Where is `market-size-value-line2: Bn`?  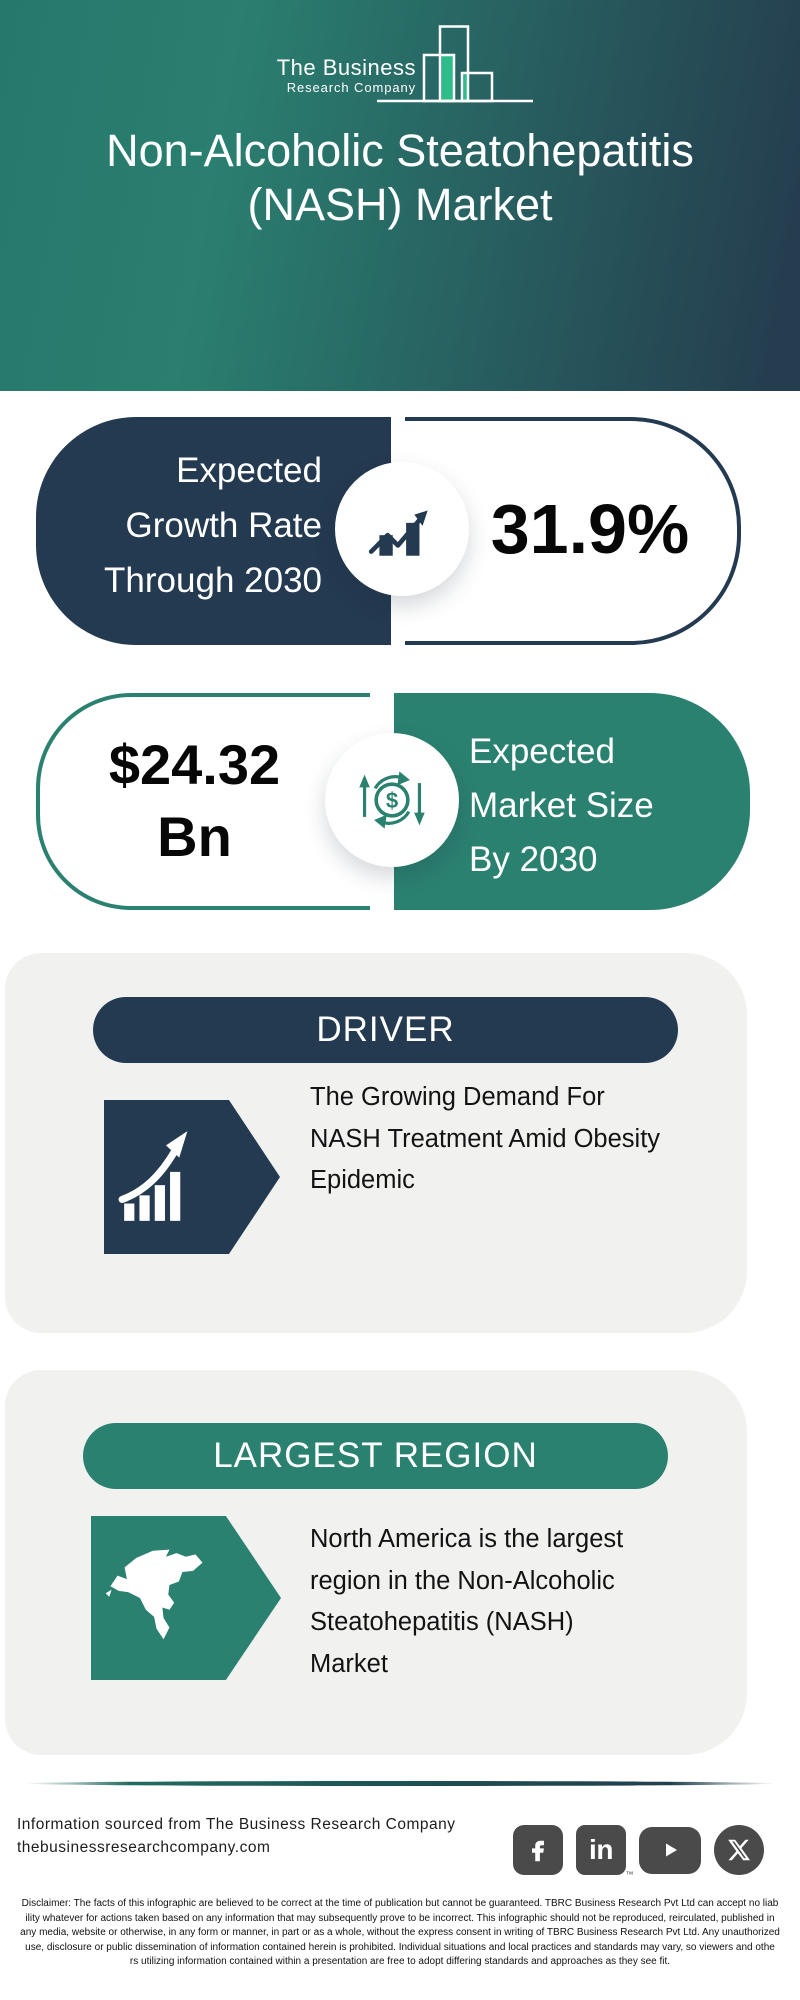 market-size-value-line2: Bn is located at coordinates (194, 836).